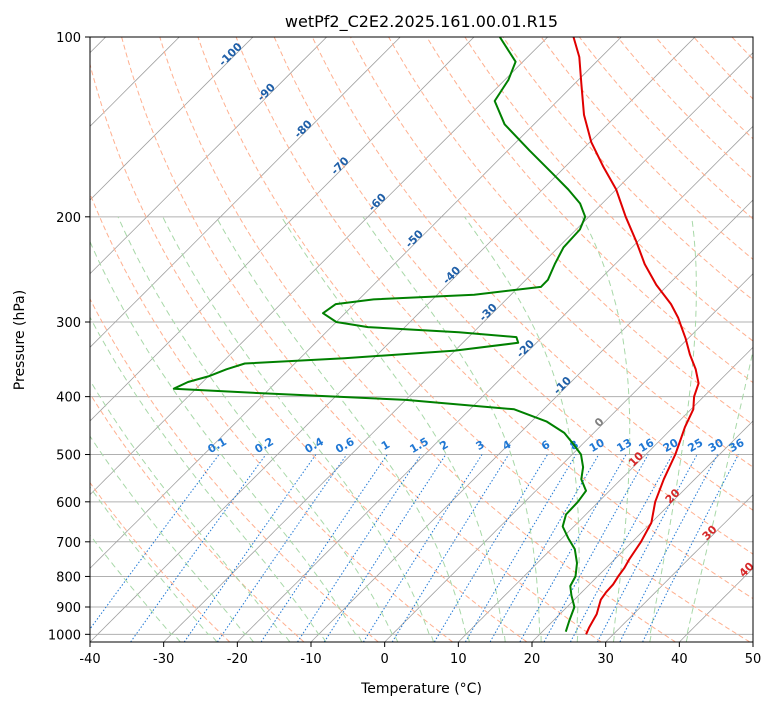  I want to click on dry-adiabat-label: -30, so click(488, 312).